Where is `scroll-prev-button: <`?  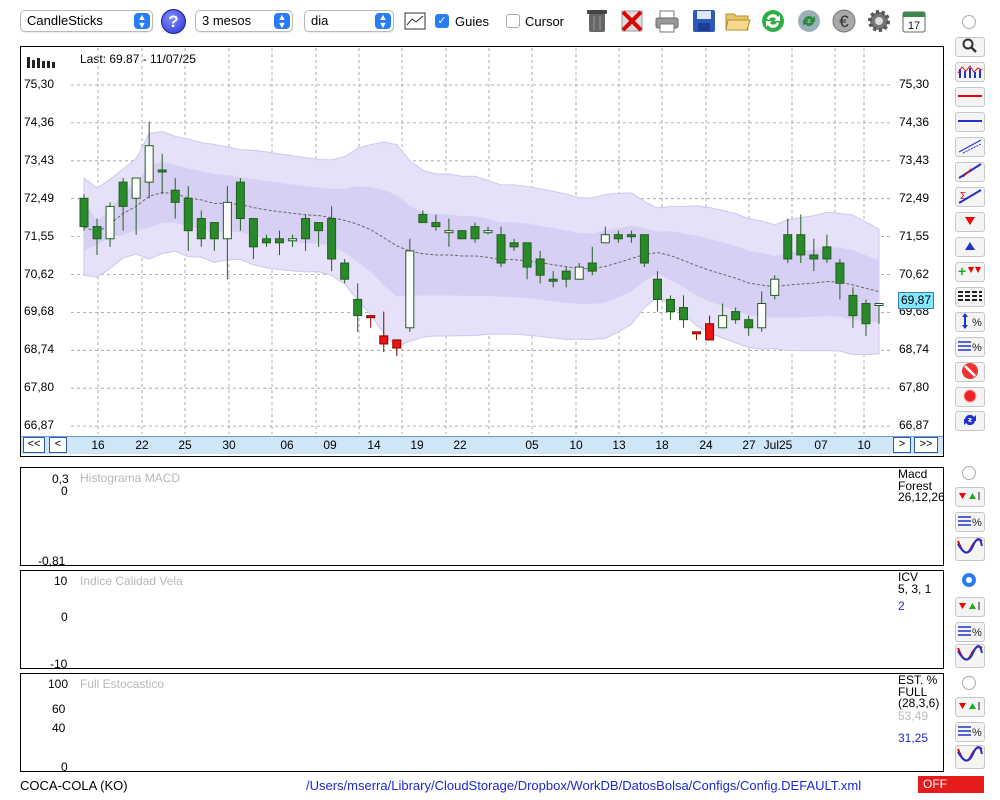 scroll-prev-button: < is located at coordinates (58, 445).